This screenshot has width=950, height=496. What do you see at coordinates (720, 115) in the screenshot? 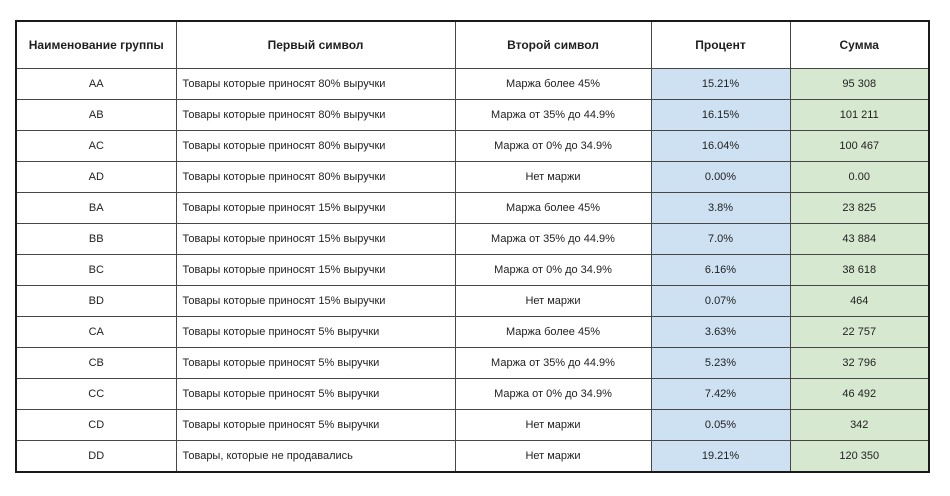
I see `percent-cell: 16.15%` at bounding box center [720, 115].